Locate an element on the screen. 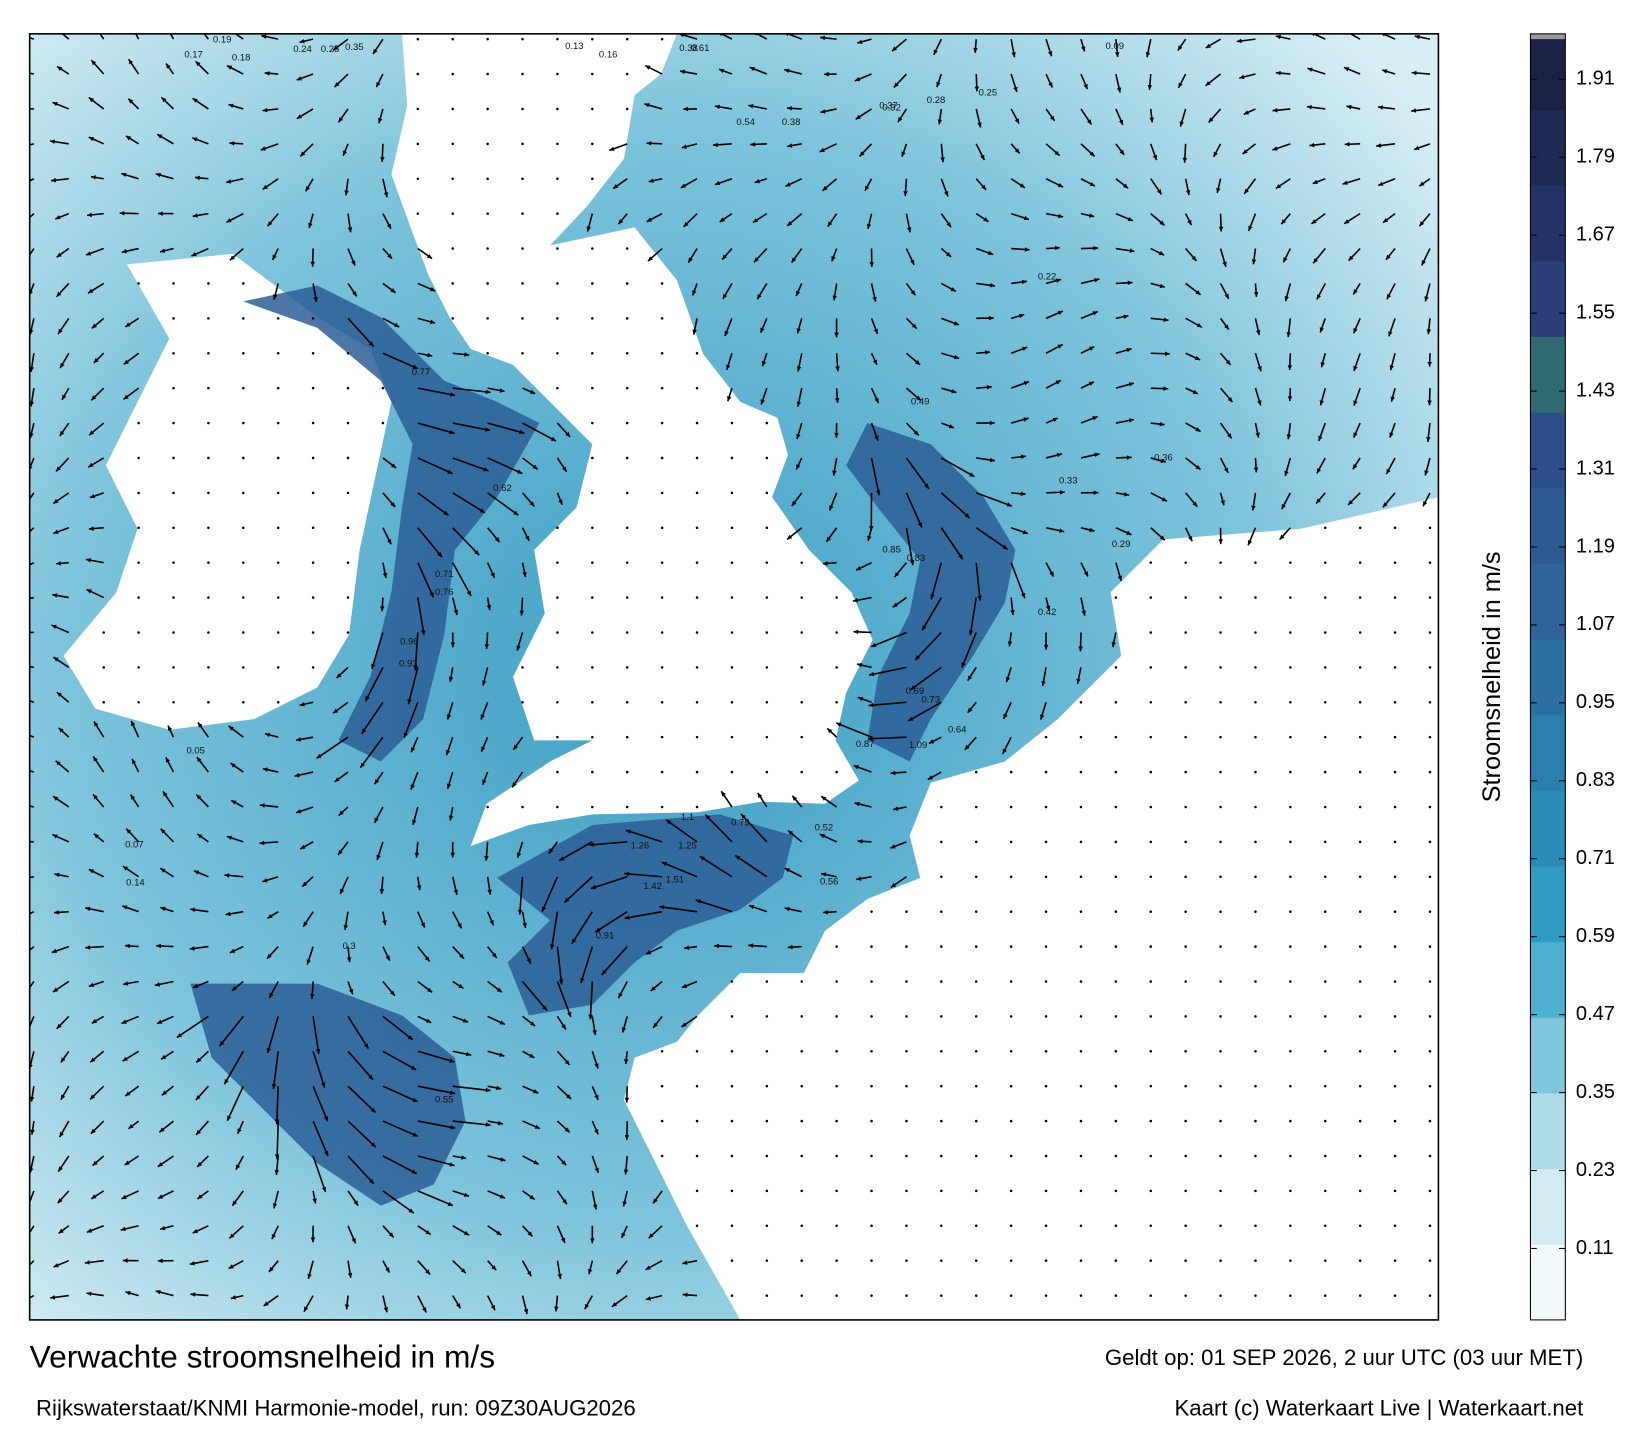 This screenshot has height=1455, width=1650. colorbar-band is located at coordinates (1547, 601).